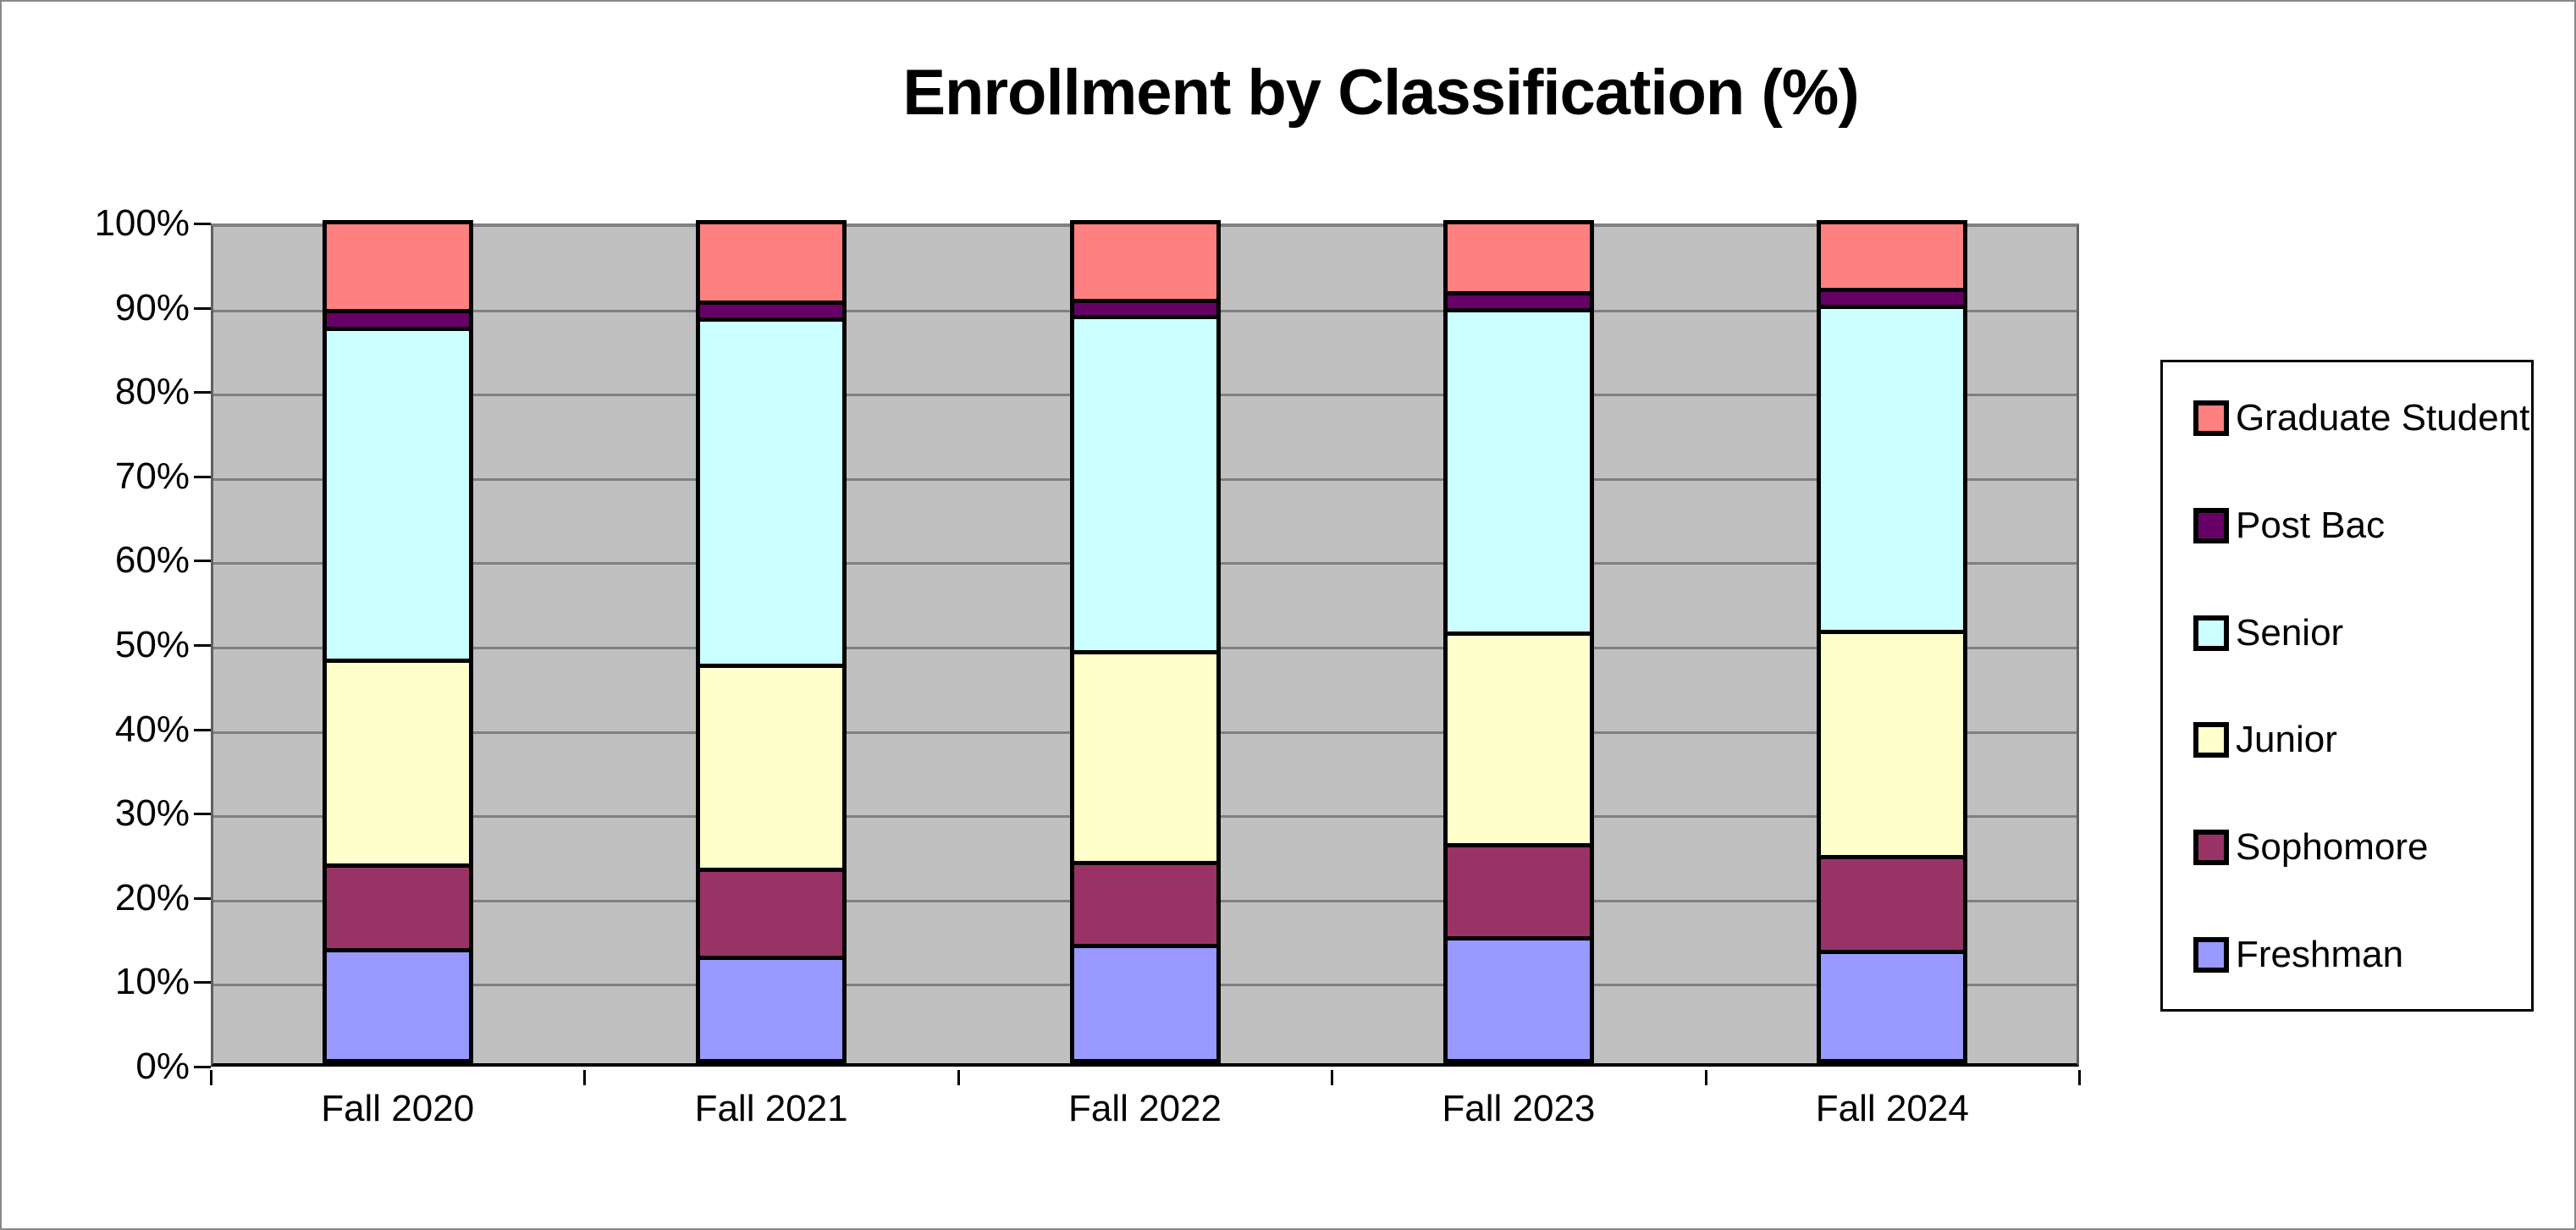  Describe the element at coordinates (2290, 632) in the screenshot. I see `legend-label: Senior` at that location.